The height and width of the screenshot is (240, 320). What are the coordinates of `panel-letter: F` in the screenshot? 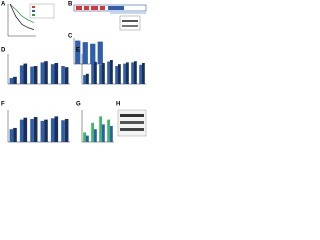 It's located at (3, 105).